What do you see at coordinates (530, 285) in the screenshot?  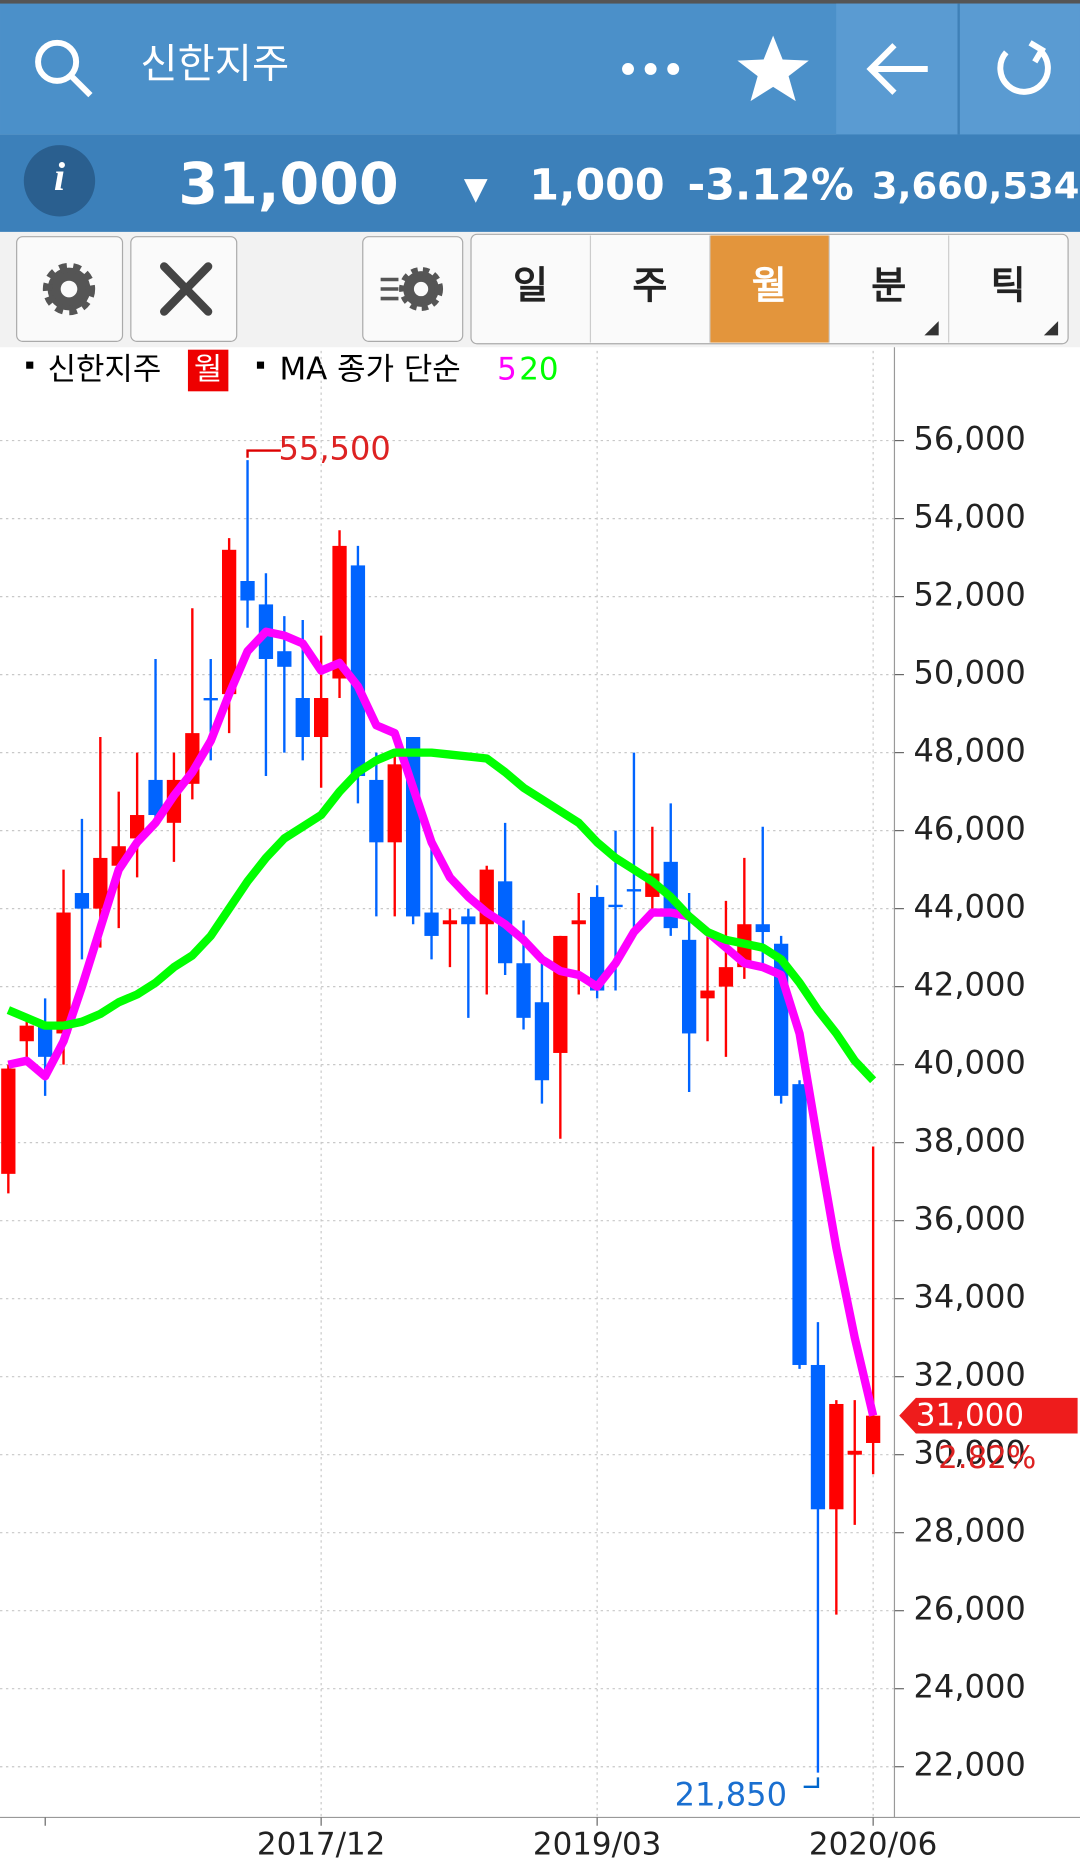 I see `period-tab: 일` at bounding box center [530, 285].